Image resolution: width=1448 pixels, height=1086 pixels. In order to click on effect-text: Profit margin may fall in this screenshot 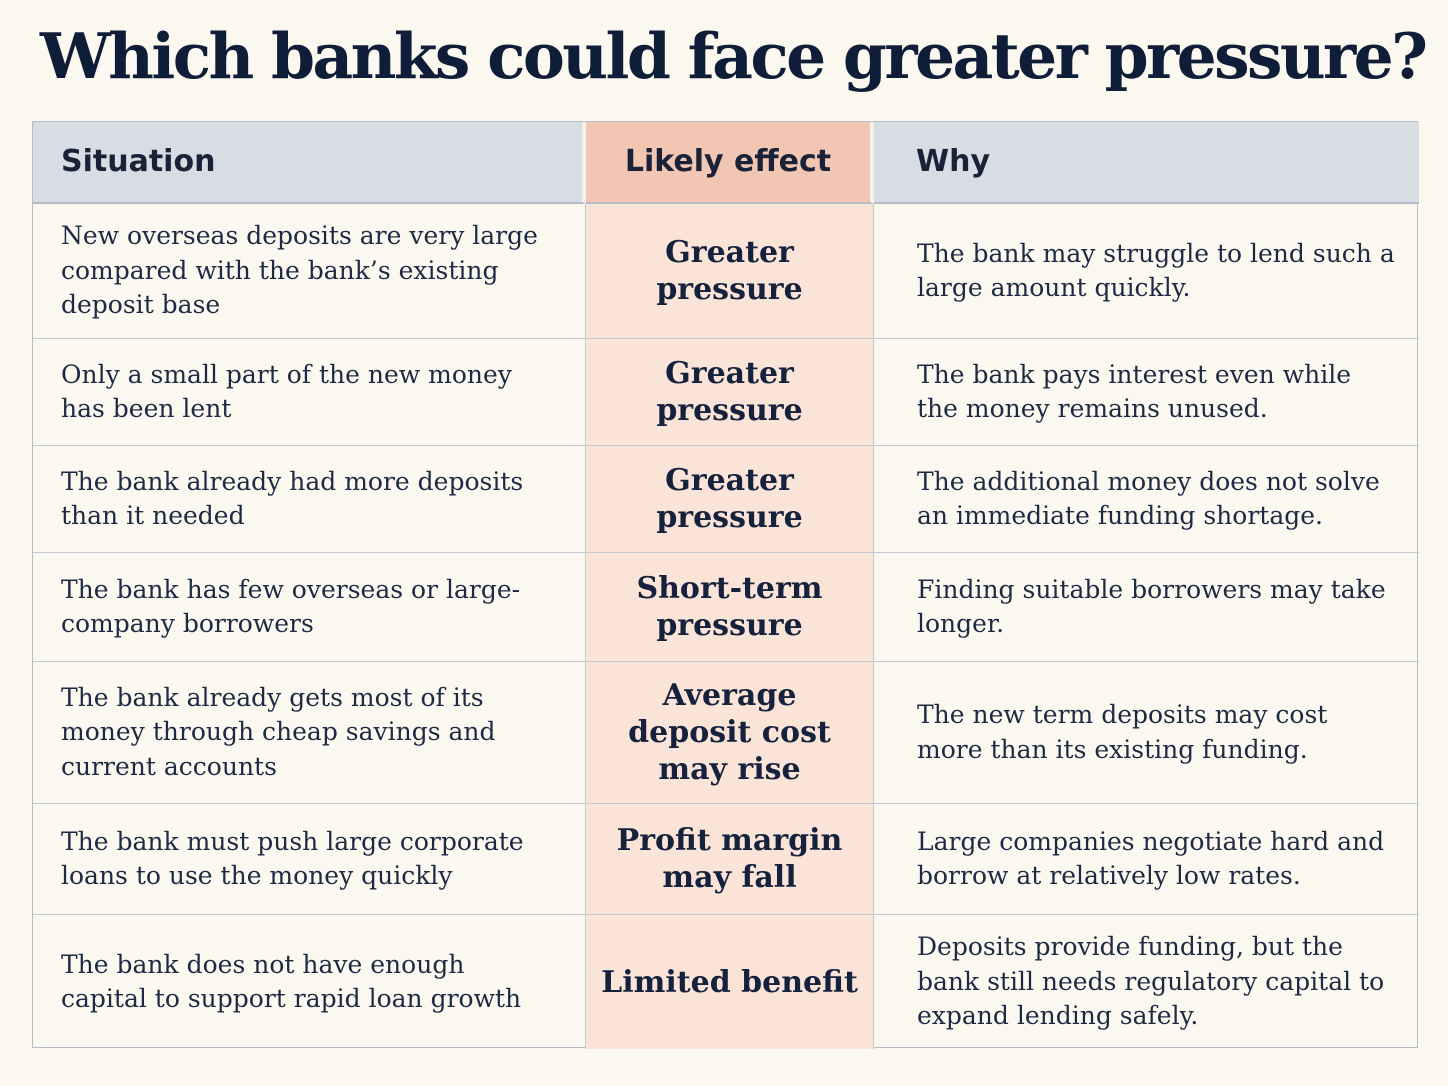, I will do `click(729, 859)`.